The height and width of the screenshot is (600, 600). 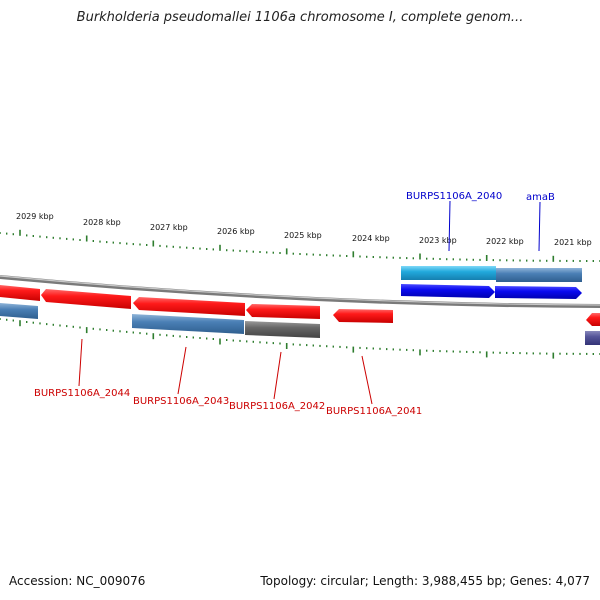 What do you see at coordinates (282, 329) in the screenshot?
I see `cds-2042-bar` at bounding box center [282, 329].